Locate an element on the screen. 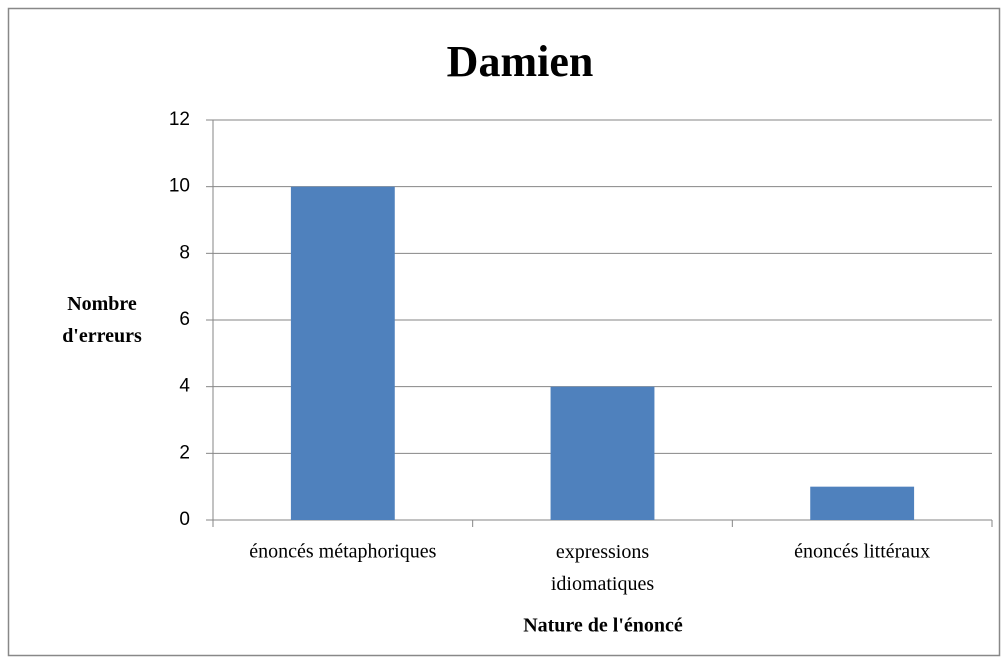 This screenshot has height=664, width=1008. x-tick-label: énoncés littéraux is located at coordinates (862, 552).